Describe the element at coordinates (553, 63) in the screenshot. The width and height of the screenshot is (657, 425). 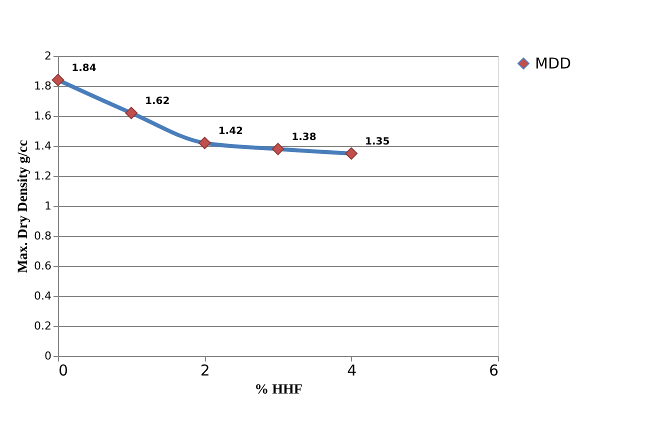
I see `legend-label: MDD` at that location.